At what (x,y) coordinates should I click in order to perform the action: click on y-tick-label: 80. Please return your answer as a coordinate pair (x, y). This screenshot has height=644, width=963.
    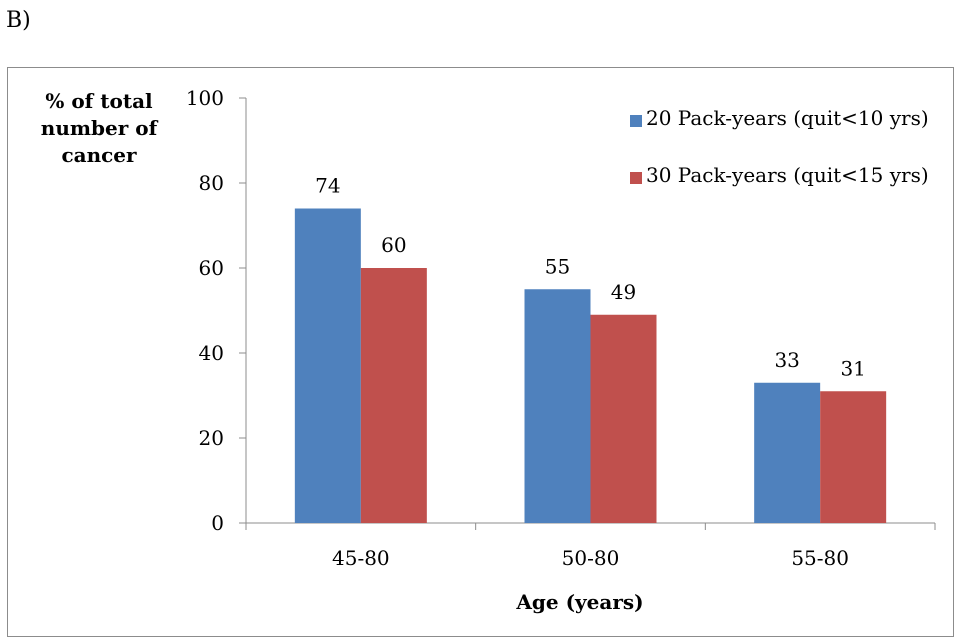
    Looking at the image, I should click on (211, 183).